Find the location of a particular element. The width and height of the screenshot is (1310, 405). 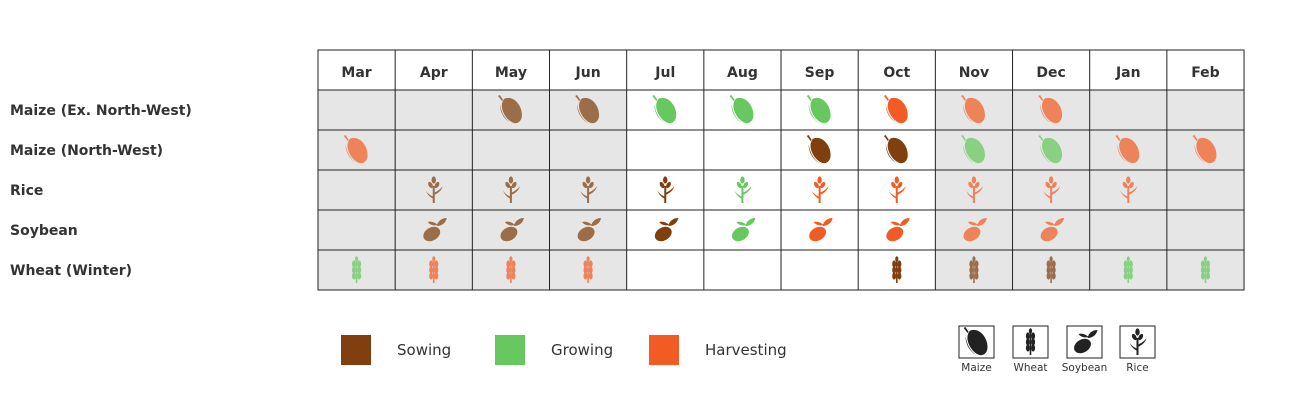

row-label: Maize (North-West) is located at coordinates (86, 151).